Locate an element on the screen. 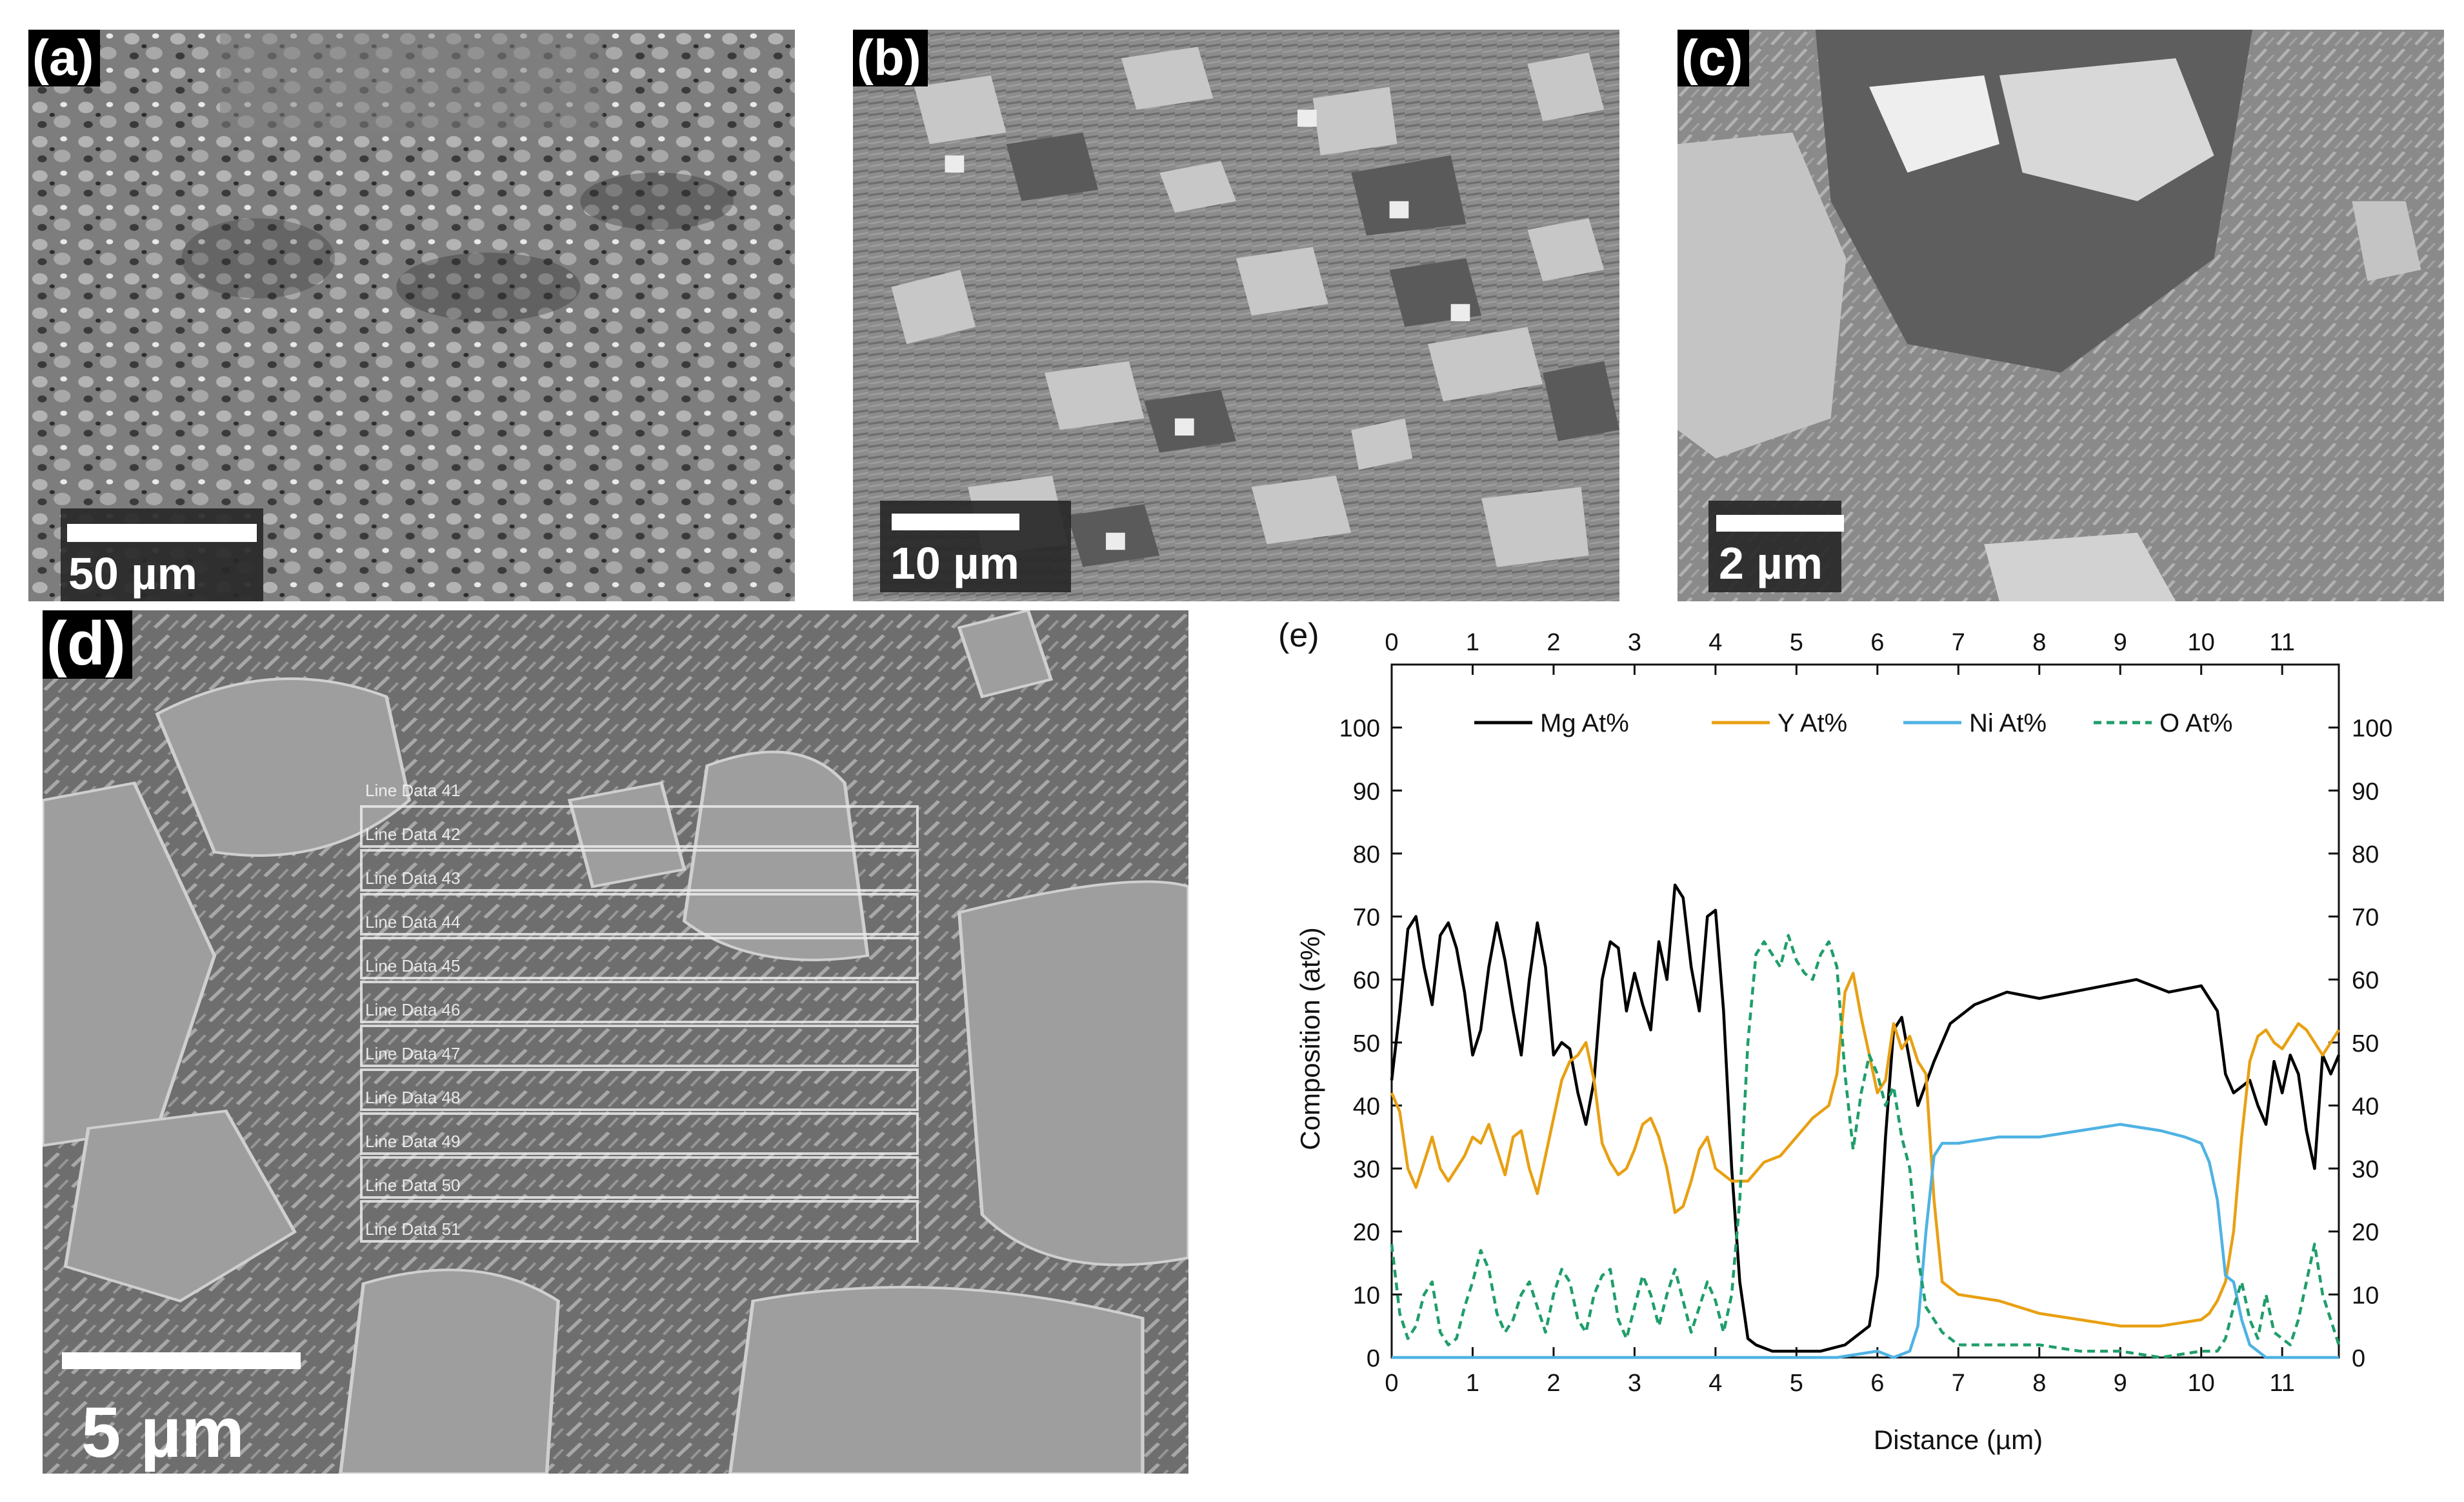 Image resolution: width=2464 pixels, height=1502 pixels. panel-label-e: (e) is located at coordinates (1298, 635).